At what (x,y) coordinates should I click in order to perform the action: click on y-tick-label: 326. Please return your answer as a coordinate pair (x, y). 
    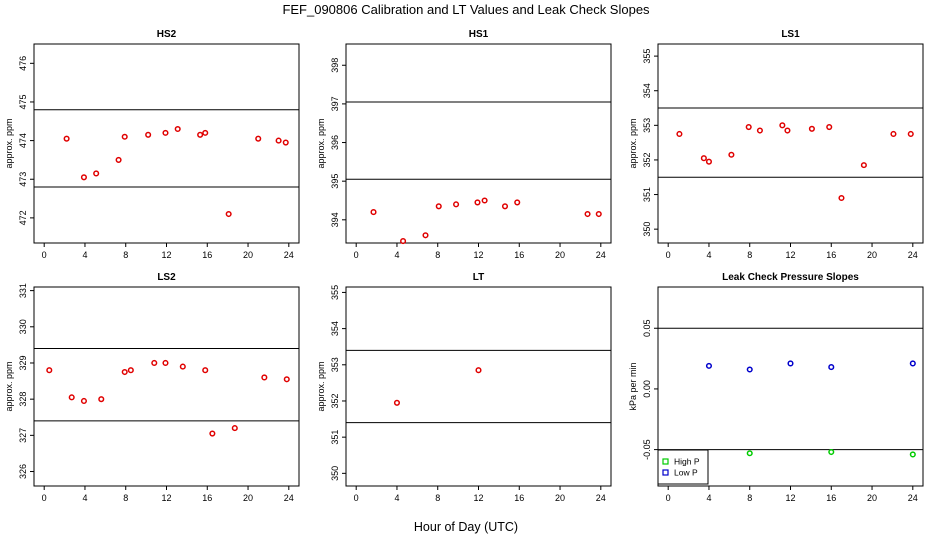
    Looking at the image, I should click on (23, 471).